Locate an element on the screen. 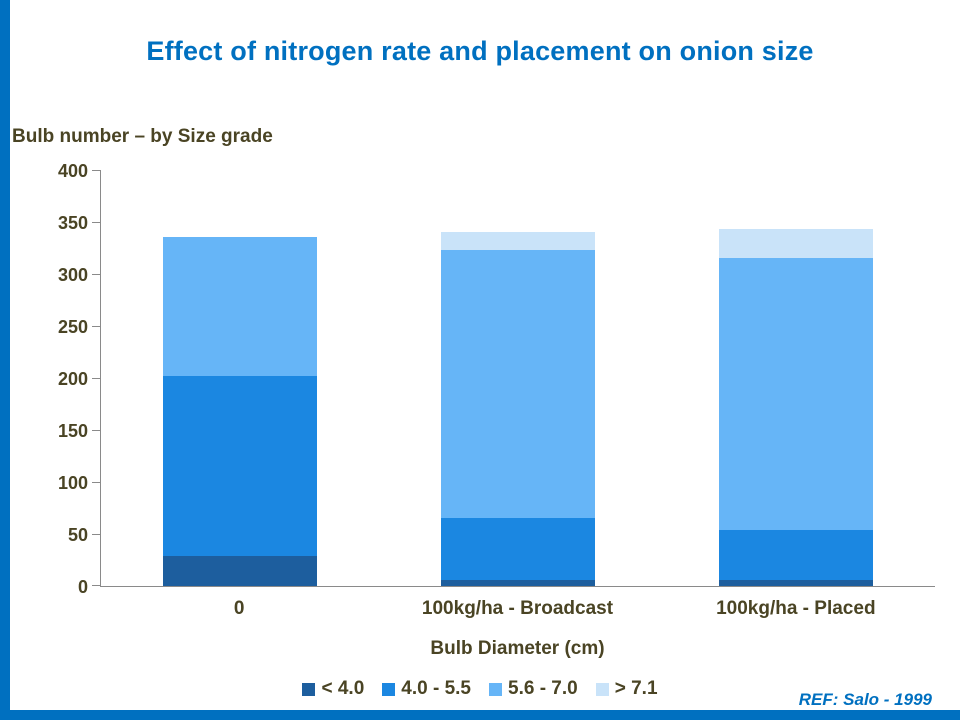  legend-label: > 7.1 is located at coordinates (636, 688).